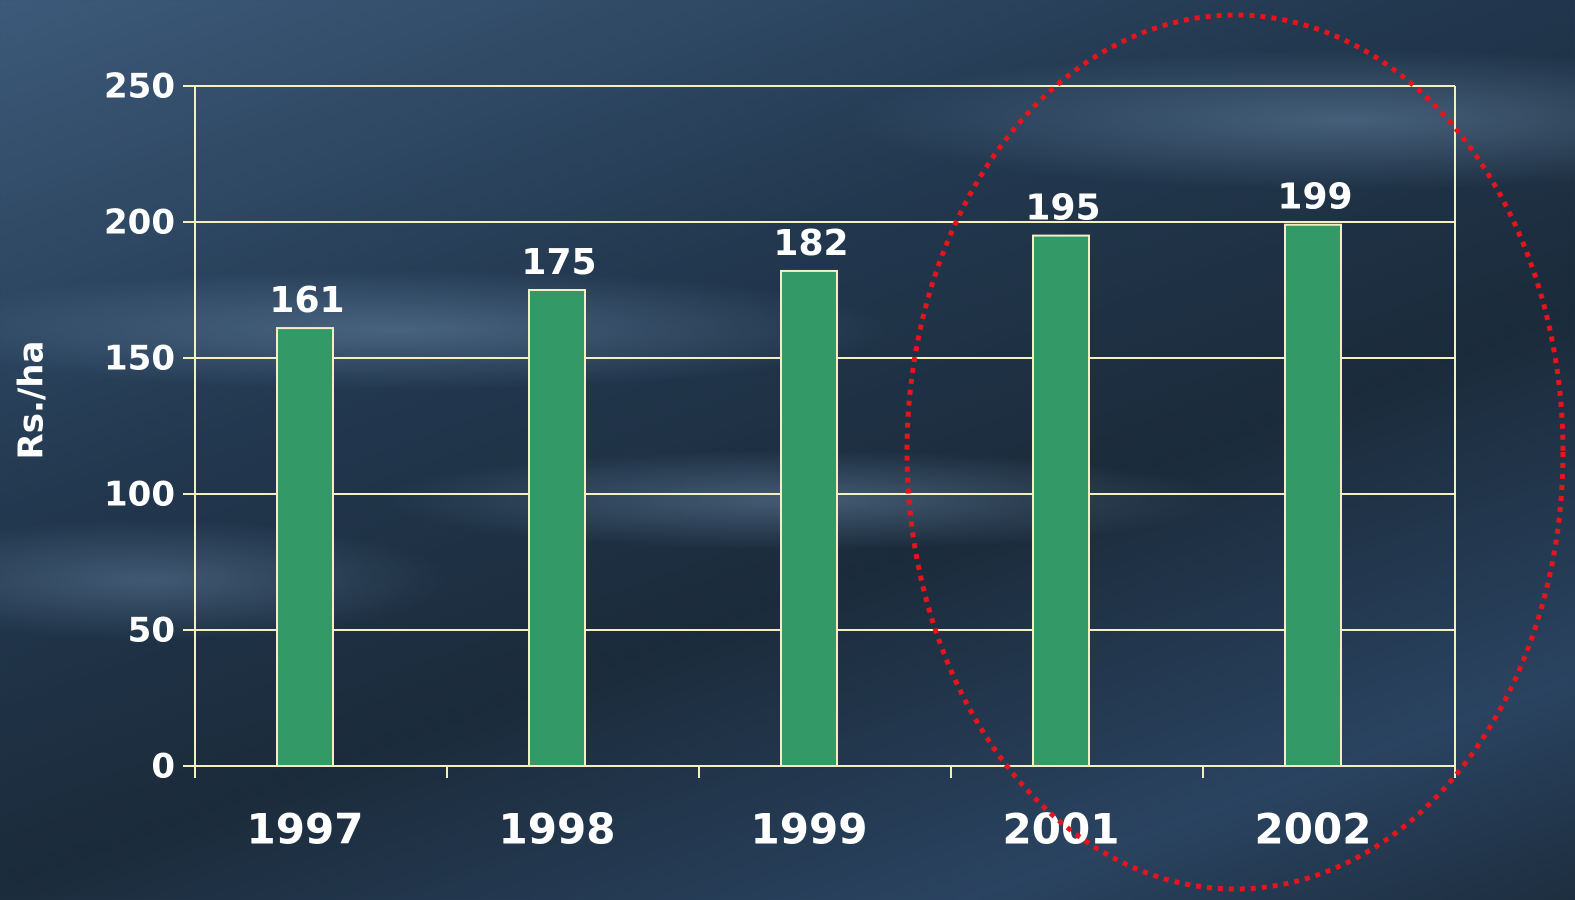 Image resolution: width=1575 pixels, height=900 pixels. What do you see at coordinates (1314, 197) in the screenshot?
I see `data-label: 199` at bounding box center [1314, 197].